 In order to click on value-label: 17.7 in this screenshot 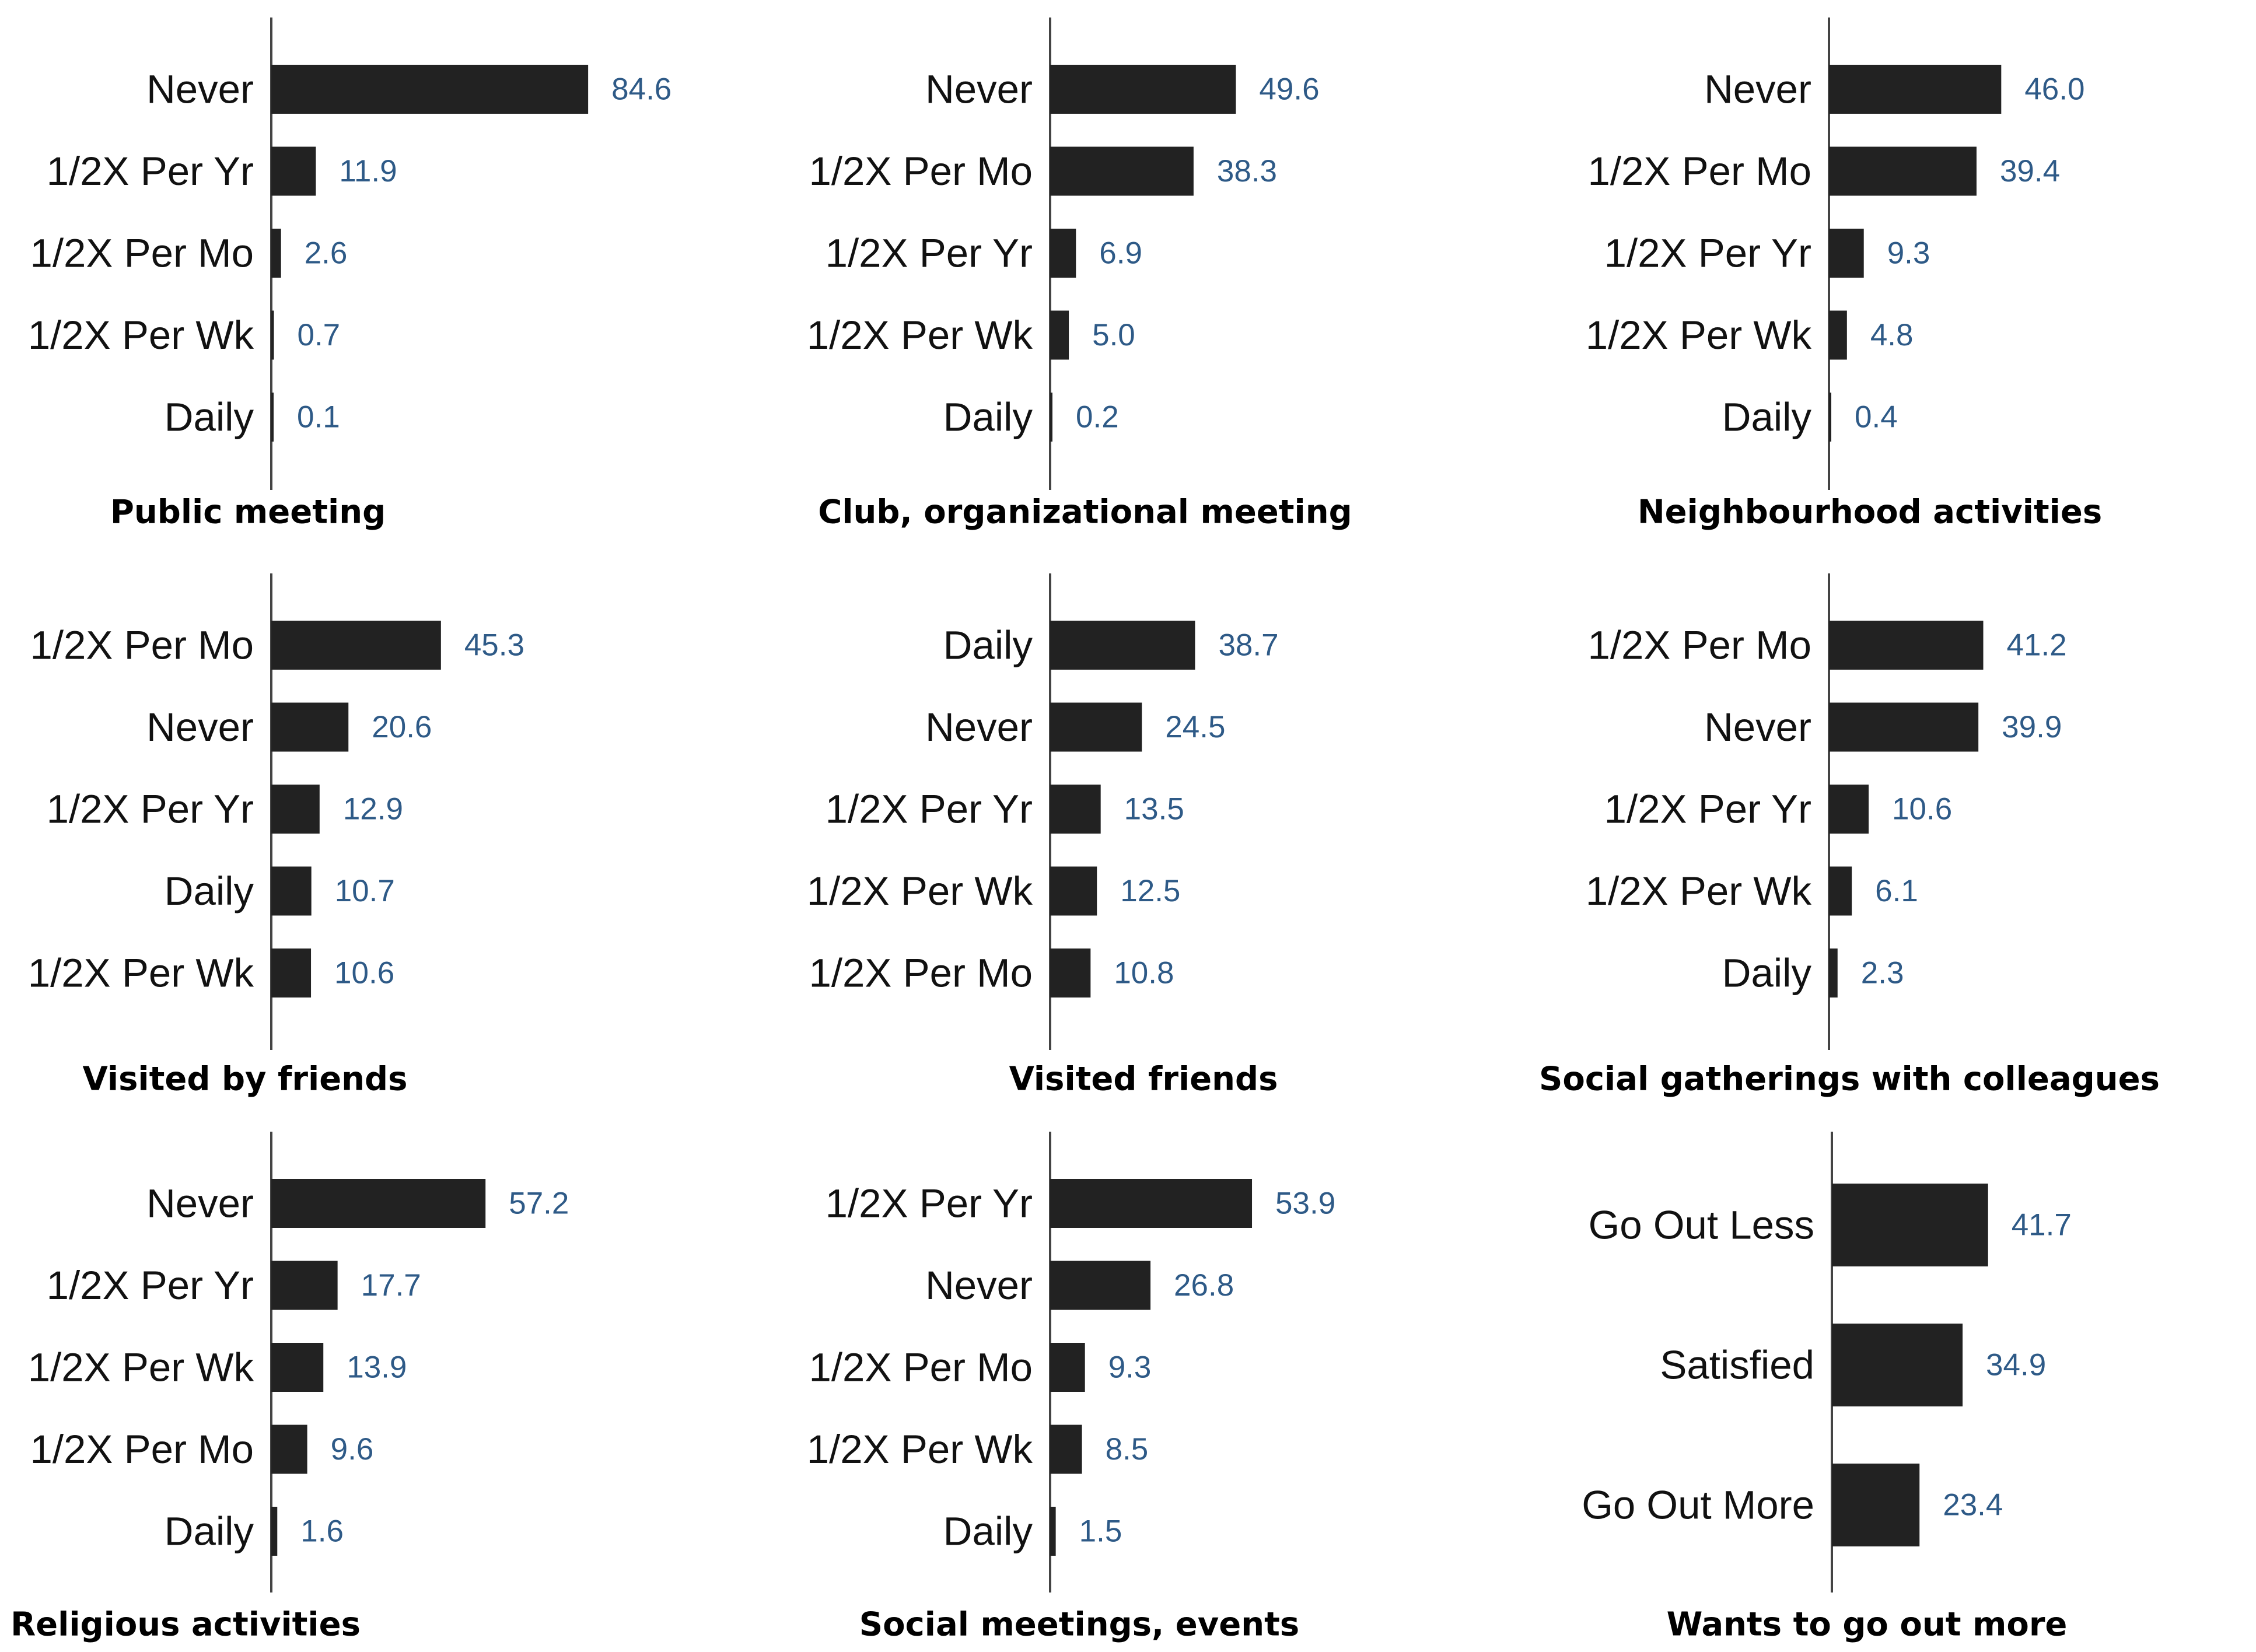, I will do `click(391, 1286)`.